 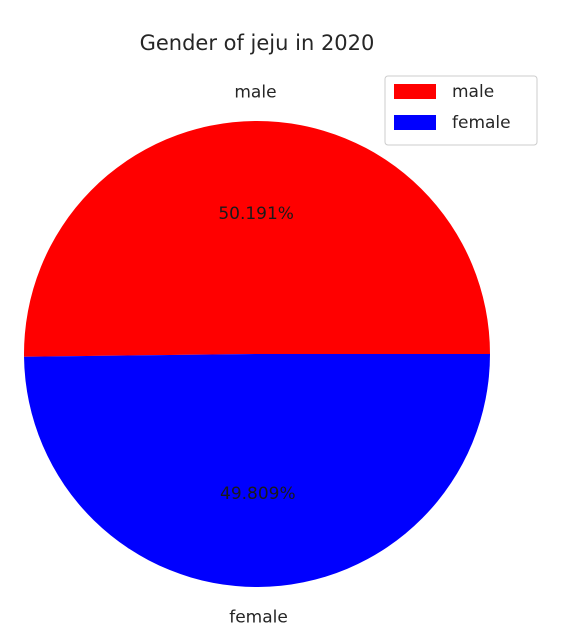 I want to click on percent-label-male: 50.191%, so click(x=256, y=214).